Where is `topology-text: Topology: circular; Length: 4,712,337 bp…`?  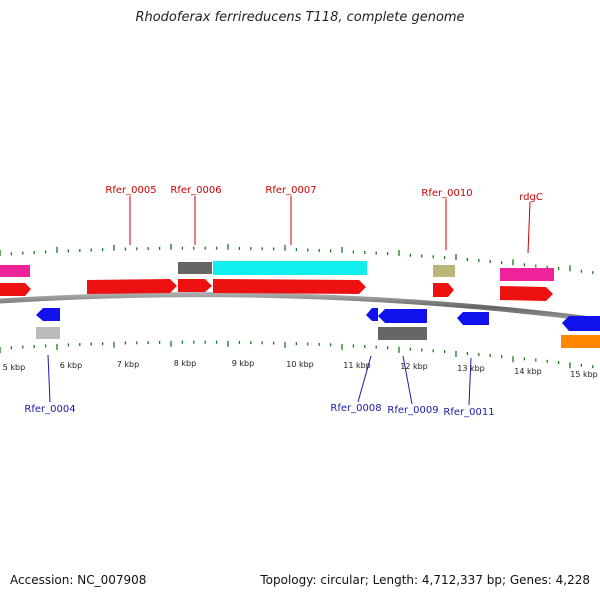
topology-text: Topology: circular; Length: 4,712,337 bp… is located at coordinates (425, 580).